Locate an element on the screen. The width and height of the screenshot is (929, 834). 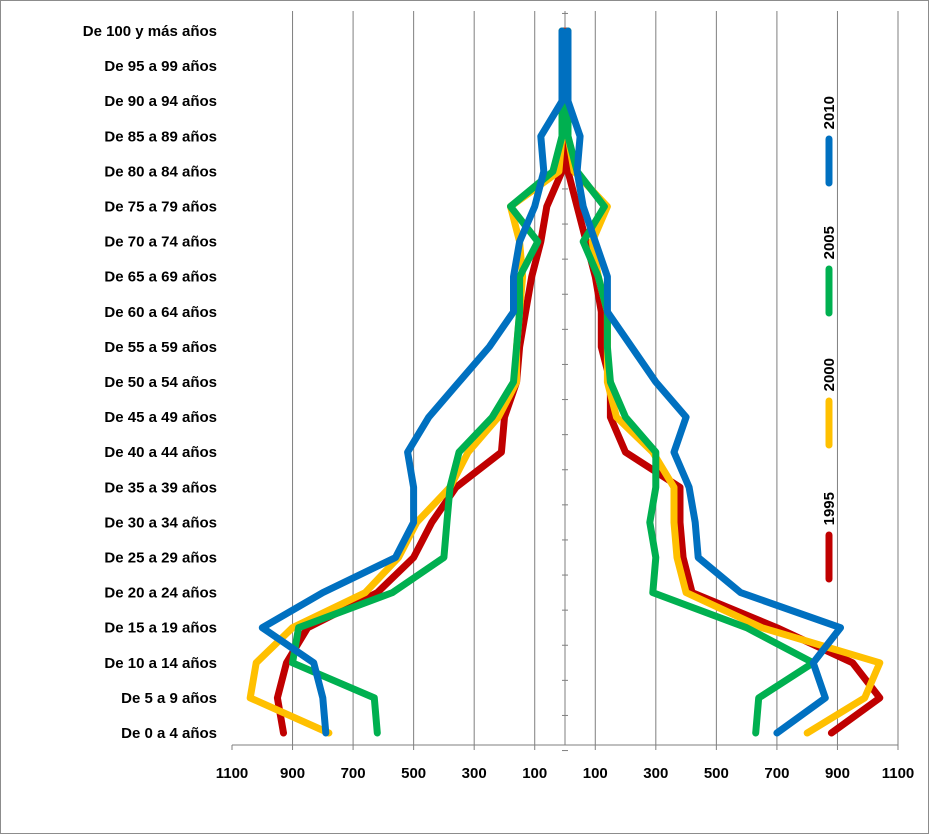
category-label: De 25 a 29 años is located at coordinates (160, 558).